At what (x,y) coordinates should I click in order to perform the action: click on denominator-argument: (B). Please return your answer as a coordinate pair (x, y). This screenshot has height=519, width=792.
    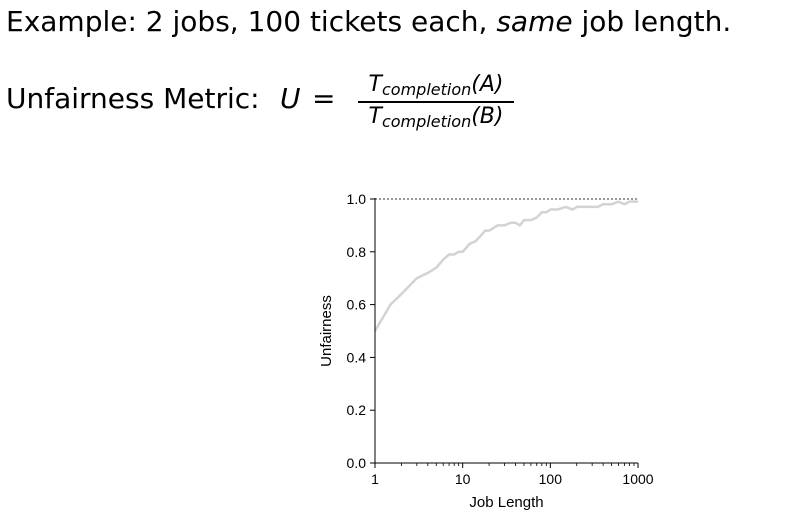
    Looking at the image, I should click on (487, 116).